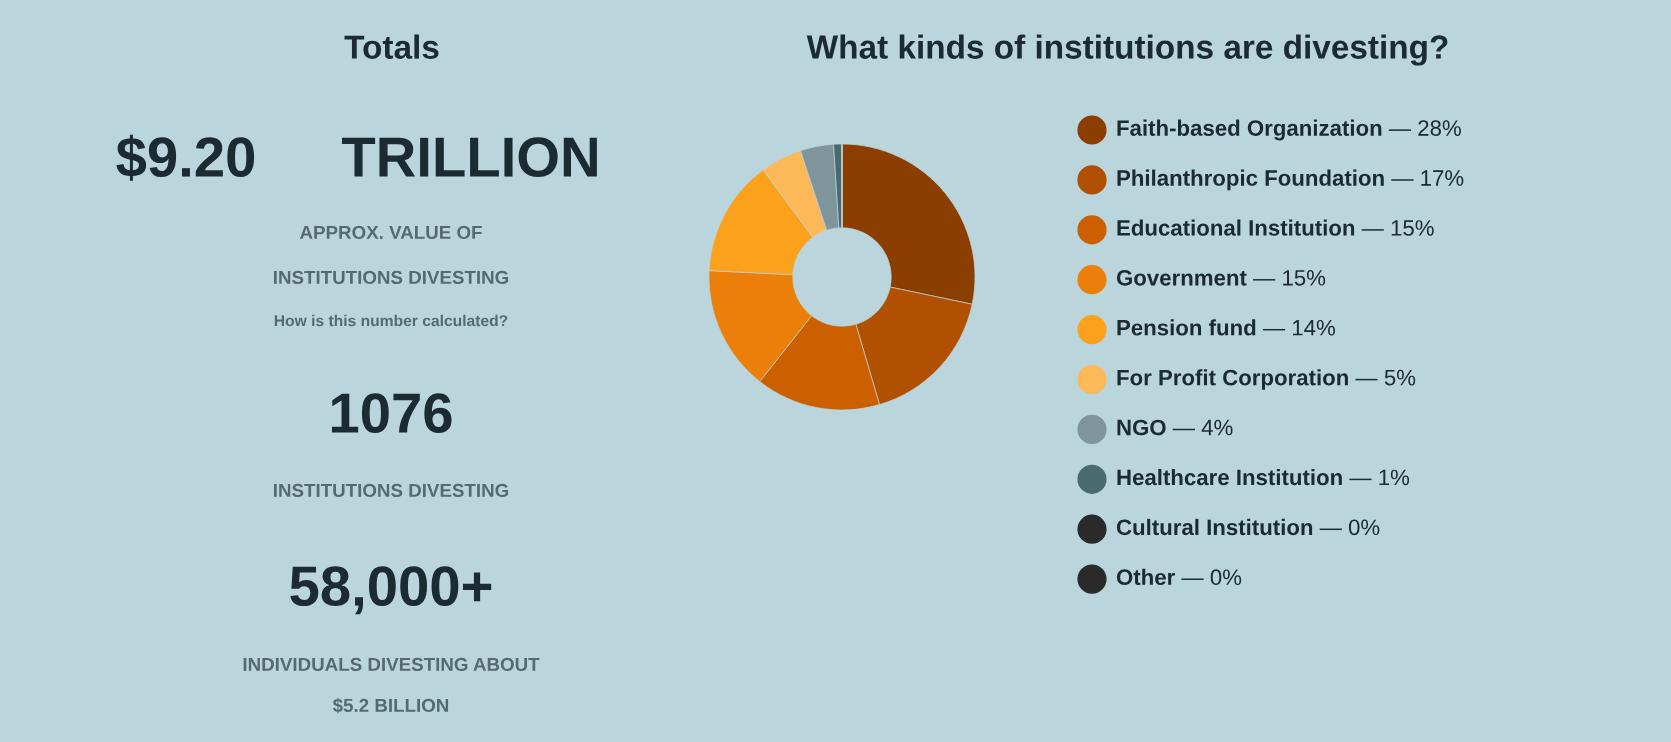 The image size is (1671, 742). I want to click on text: 58,000+, so click(391, 590).